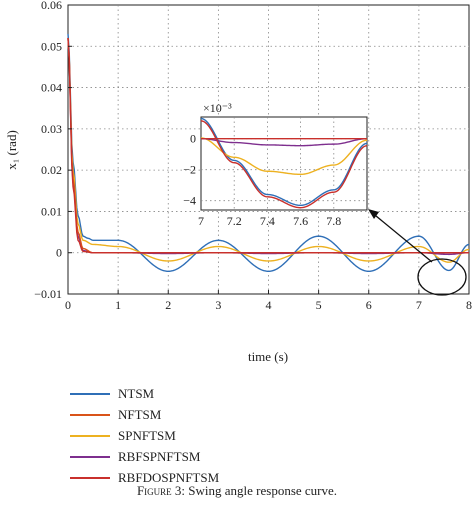 The width and height of the screenshot is (474, 506). I want to click on inset-series-line-ntsm, so click(284, 162).